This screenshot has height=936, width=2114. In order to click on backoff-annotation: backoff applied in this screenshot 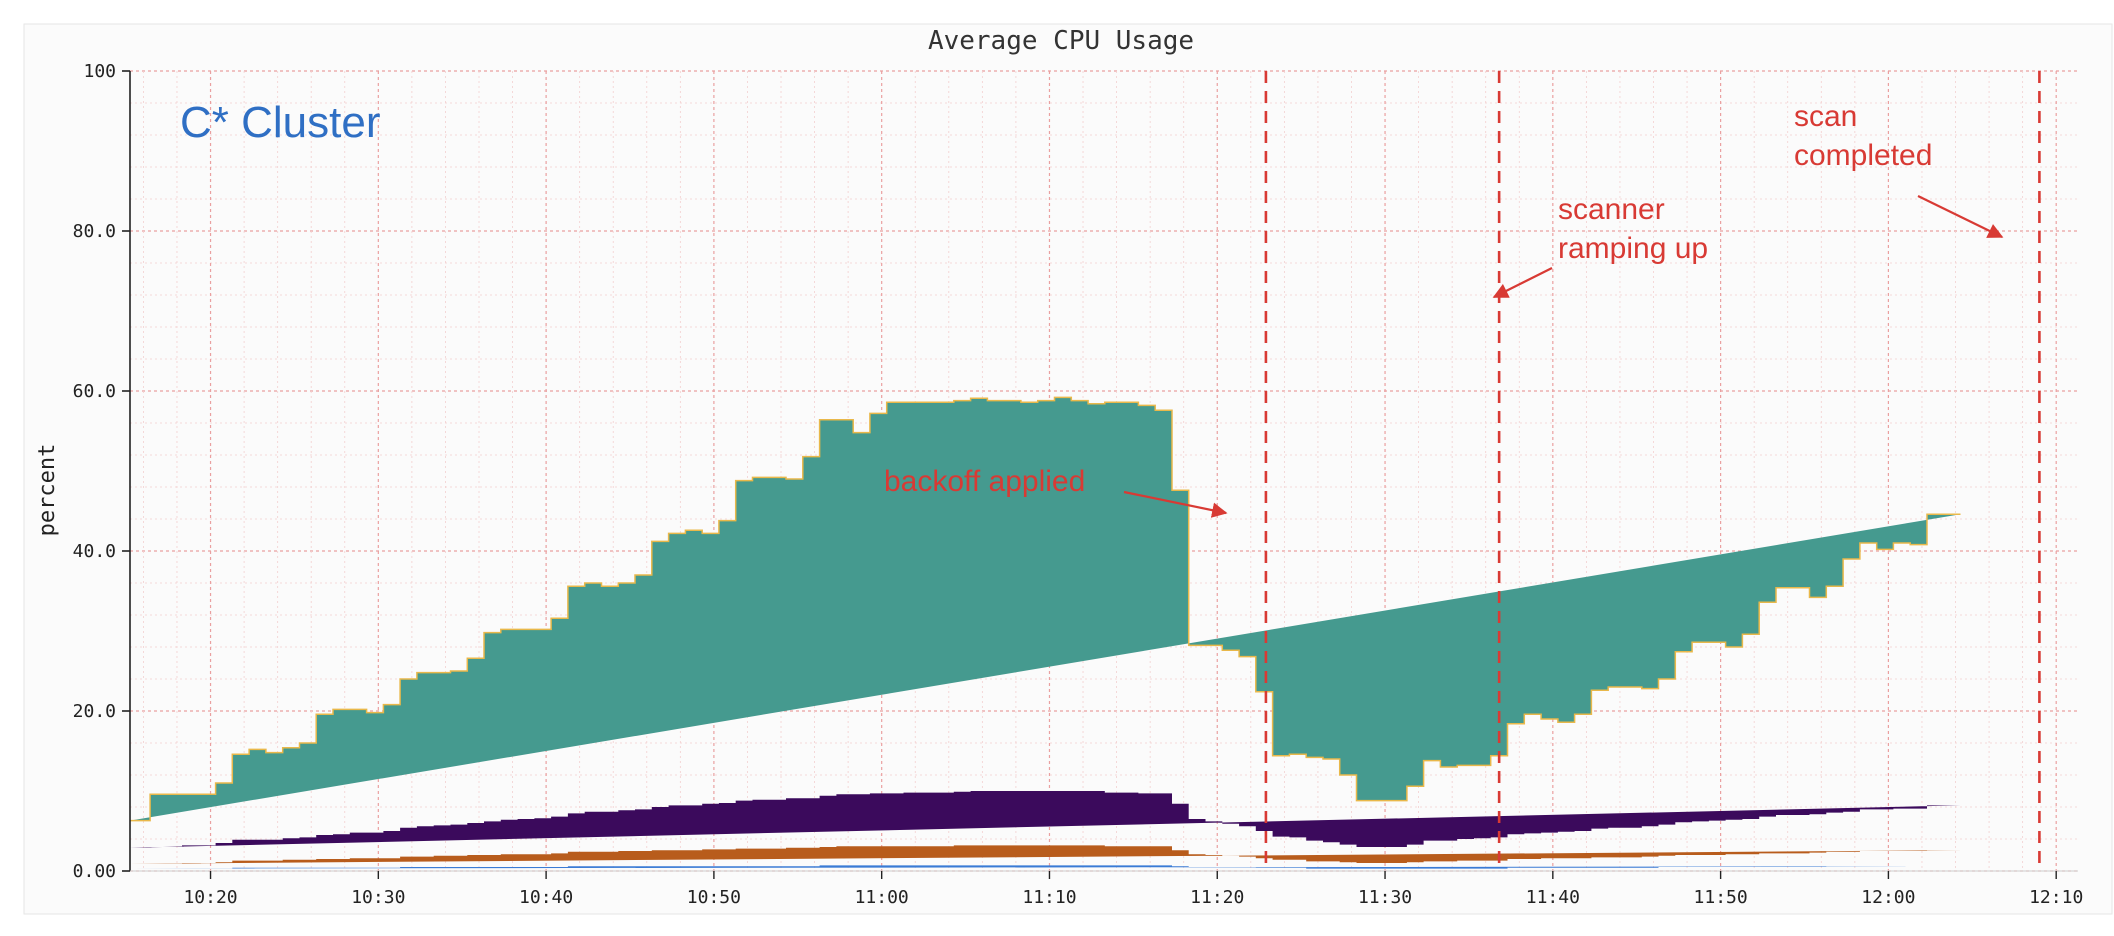, I will do `click(984, 481)`.